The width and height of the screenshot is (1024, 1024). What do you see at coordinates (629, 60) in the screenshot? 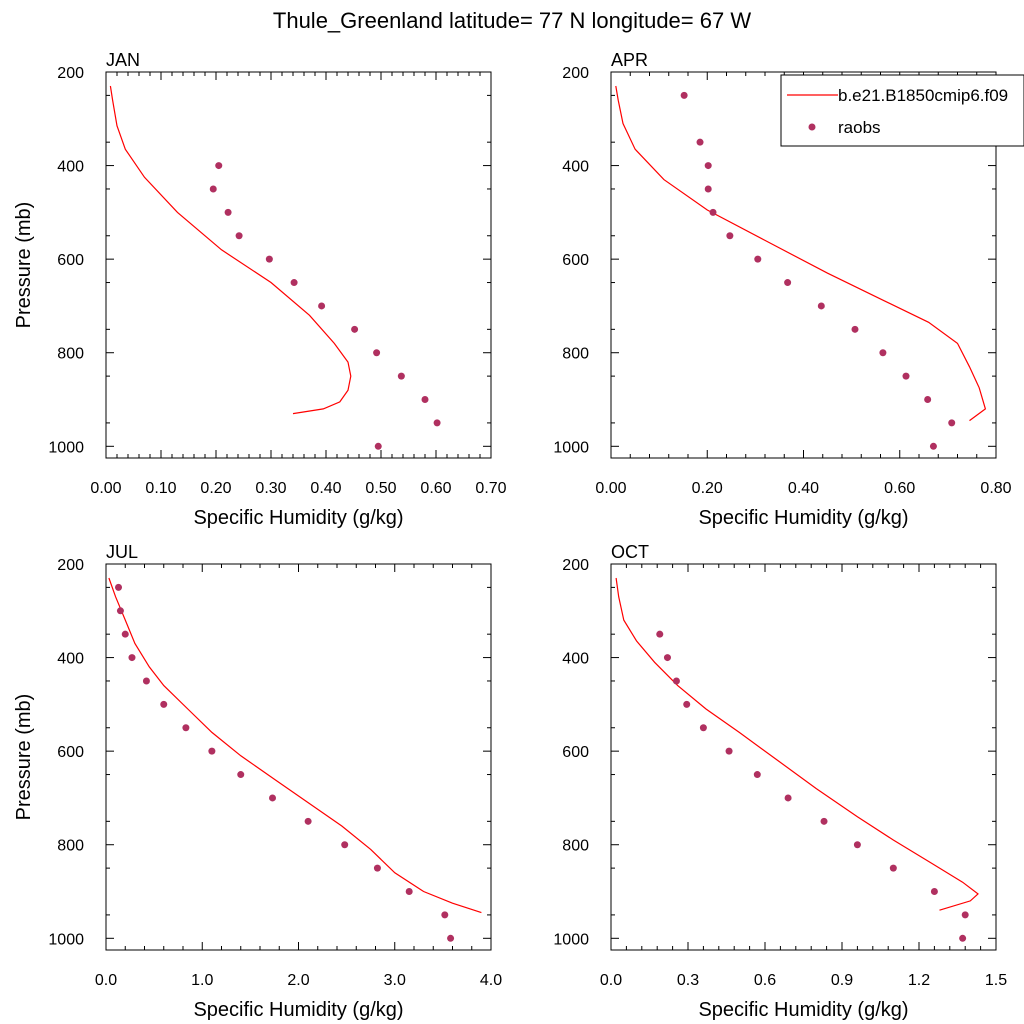
I see `panel-title: APR` at bounding box center [629, 60].